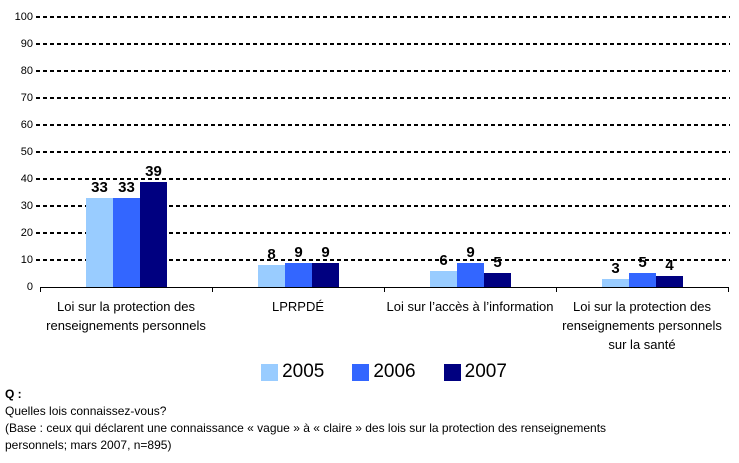  Describe the element at coordinates (99, 242) in the screenshot. I see `bar-2005-cat1` at that location.